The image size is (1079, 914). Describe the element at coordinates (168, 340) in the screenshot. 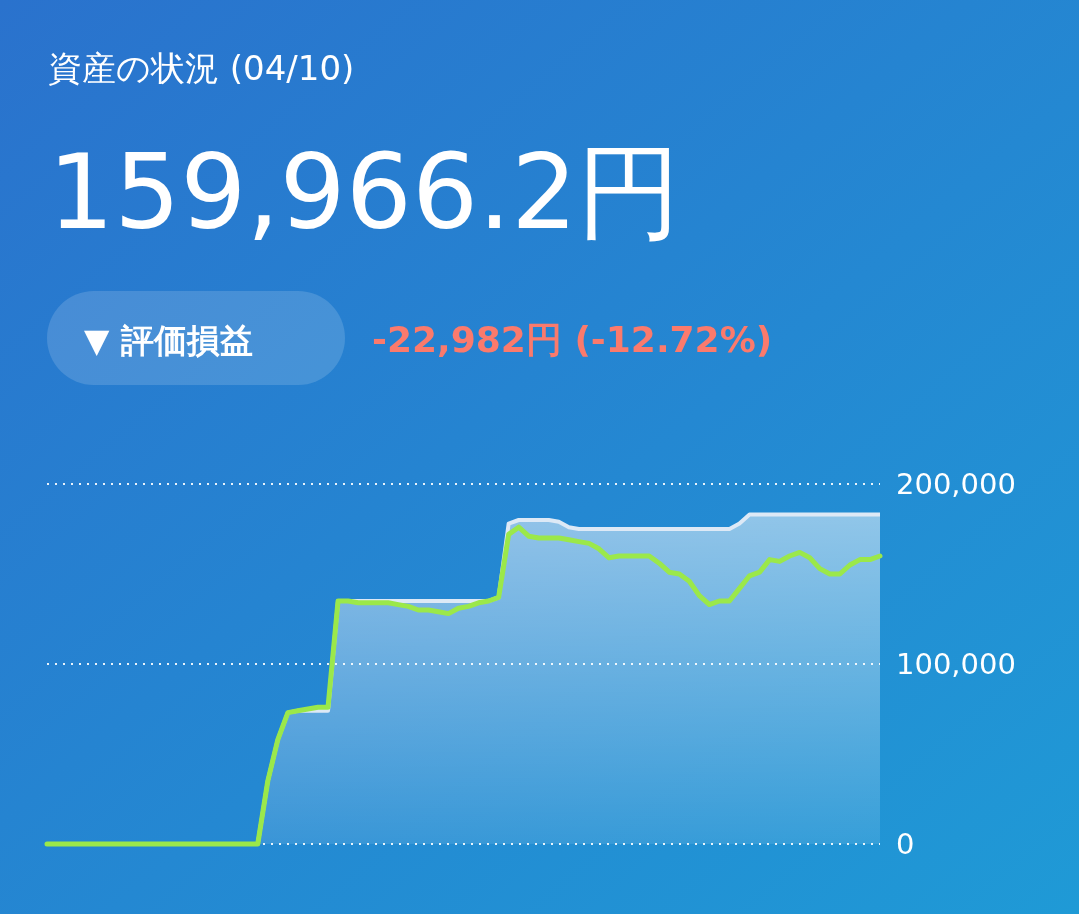

I see `text: ▼ 評価損益` at that location.